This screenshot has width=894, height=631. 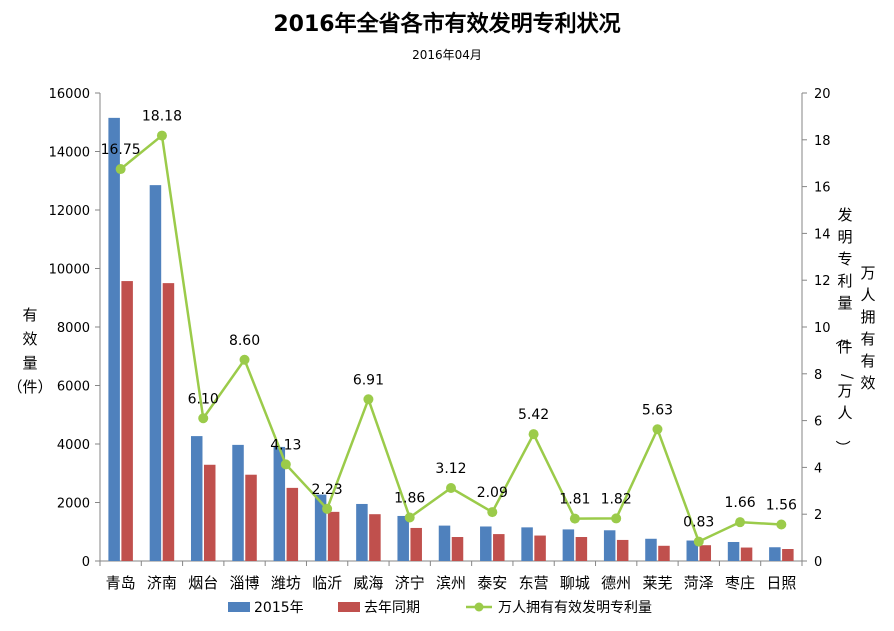 I want to click on data-label: 1.56, so click(x=781, y=505).